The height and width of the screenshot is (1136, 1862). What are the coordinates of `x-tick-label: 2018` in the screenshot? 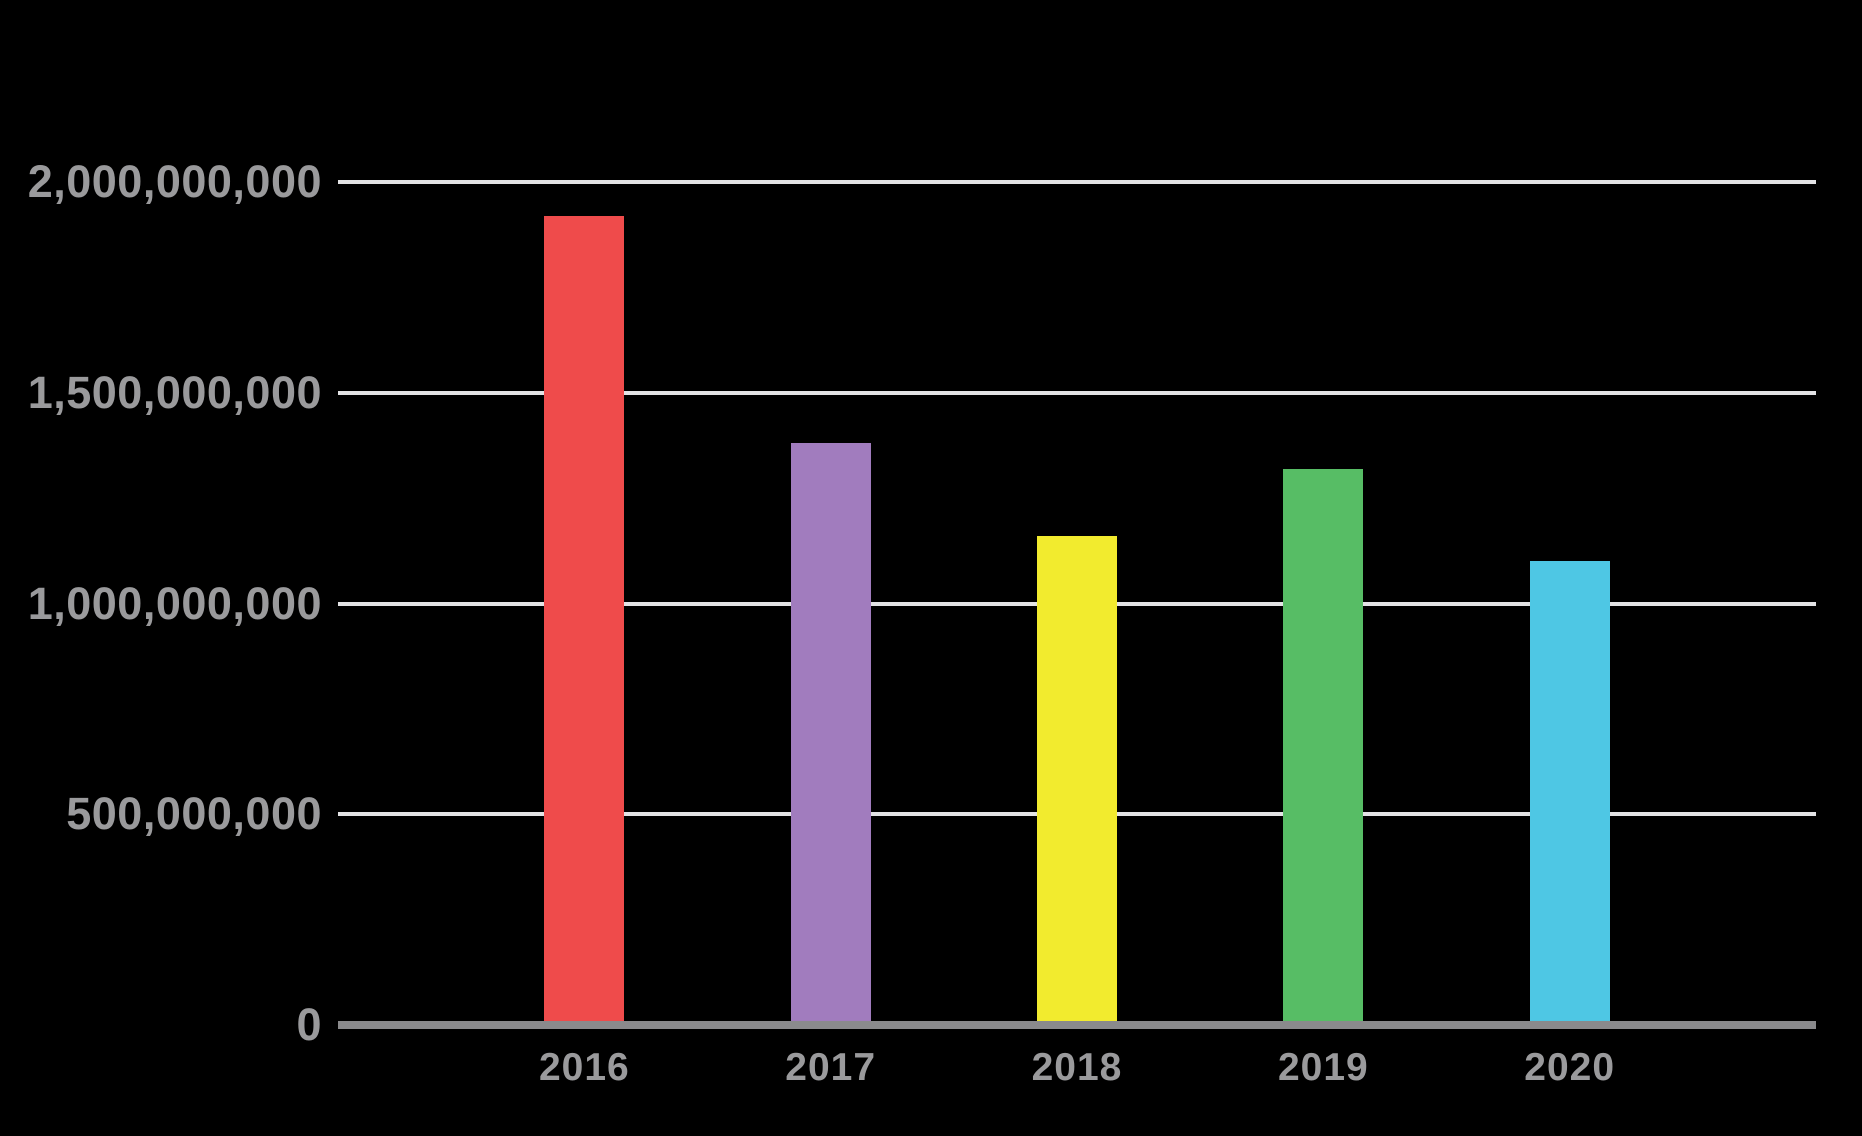 It's located at (1077, 1067).